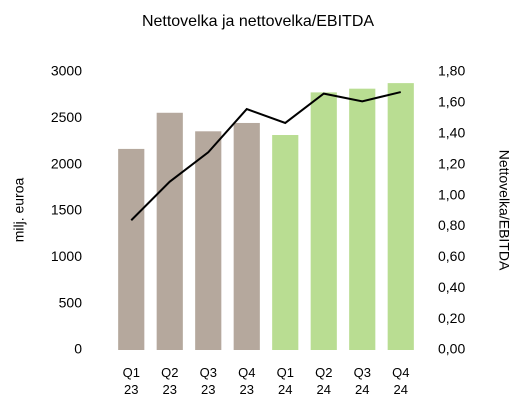 The height and width of the screenshot is (402, 516). I want to click on y2-tick-label: 0,60, so click(451, 256).